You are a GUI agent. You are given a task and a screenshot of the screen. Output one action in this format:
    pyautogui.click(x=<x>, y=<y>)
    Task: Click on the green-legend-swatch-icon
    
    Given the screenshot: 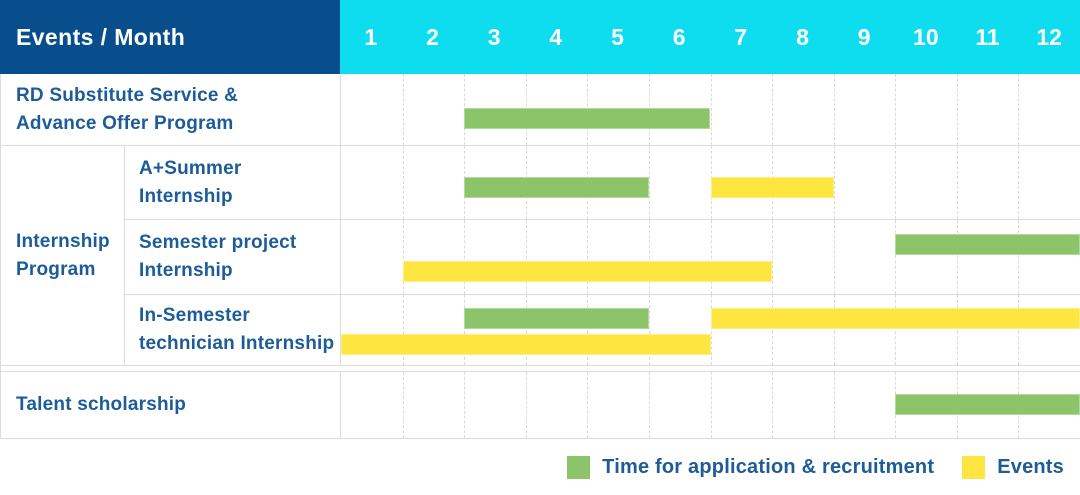 What is the action you would take?
    pyautogui.click(x=578, y=467)
    